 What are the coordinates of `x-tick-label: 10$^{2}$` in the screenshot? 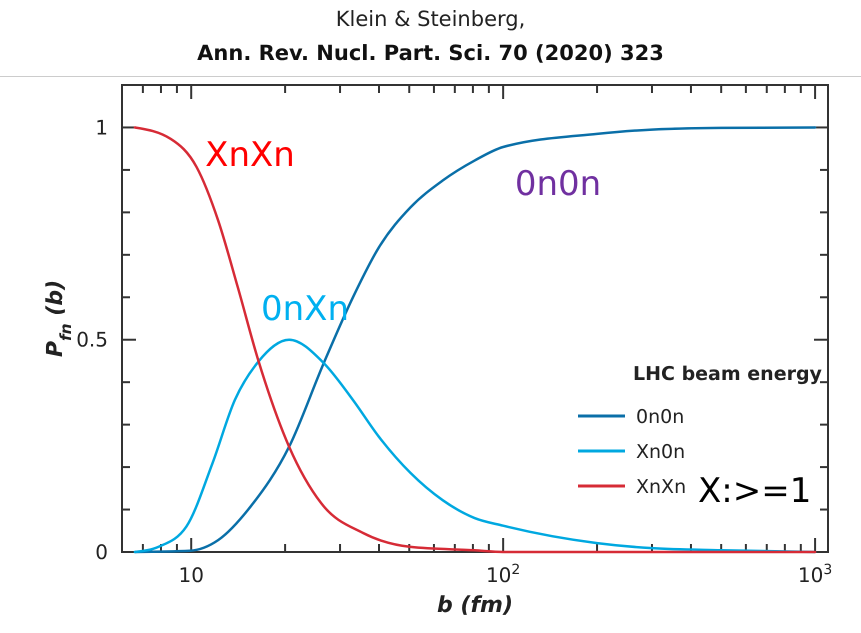 It's located at (503, 574).